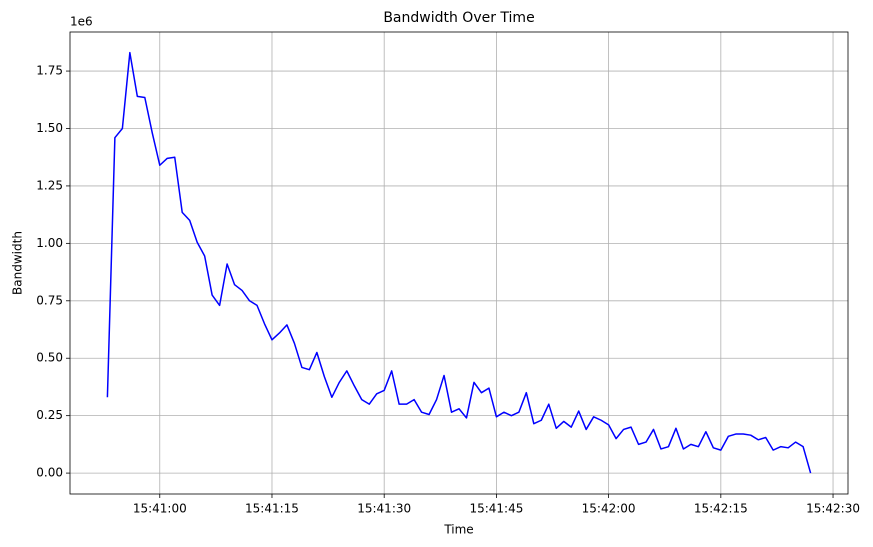  What do you see at coordinates (160, 509) in the screenshot?
I see `x-tick-label: 15:41:00` at bounding box center [160, 509].